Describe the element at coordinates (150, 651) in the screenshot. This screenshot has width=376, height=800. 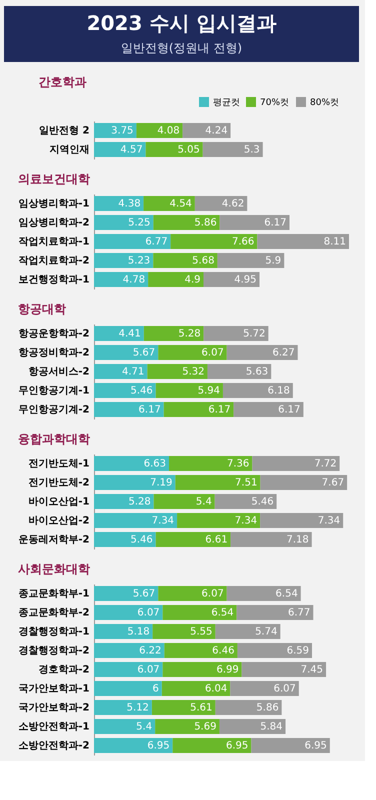
I see `data-label: 6.22` at that location.